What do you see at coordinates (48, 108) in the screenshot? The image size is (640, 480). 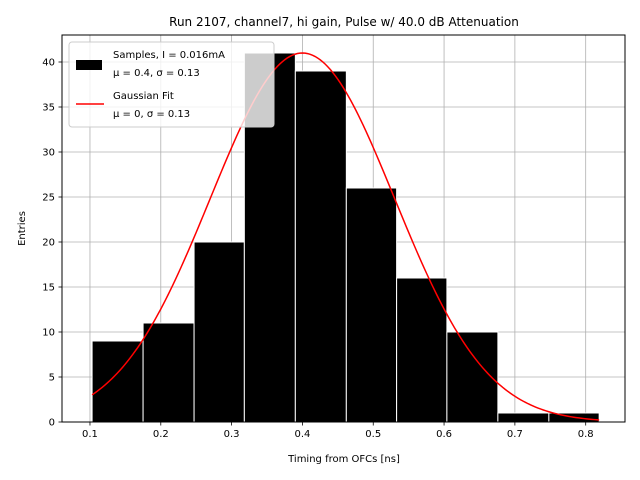 I see `y-tick-label: 35` at bounding box center [48, 108].